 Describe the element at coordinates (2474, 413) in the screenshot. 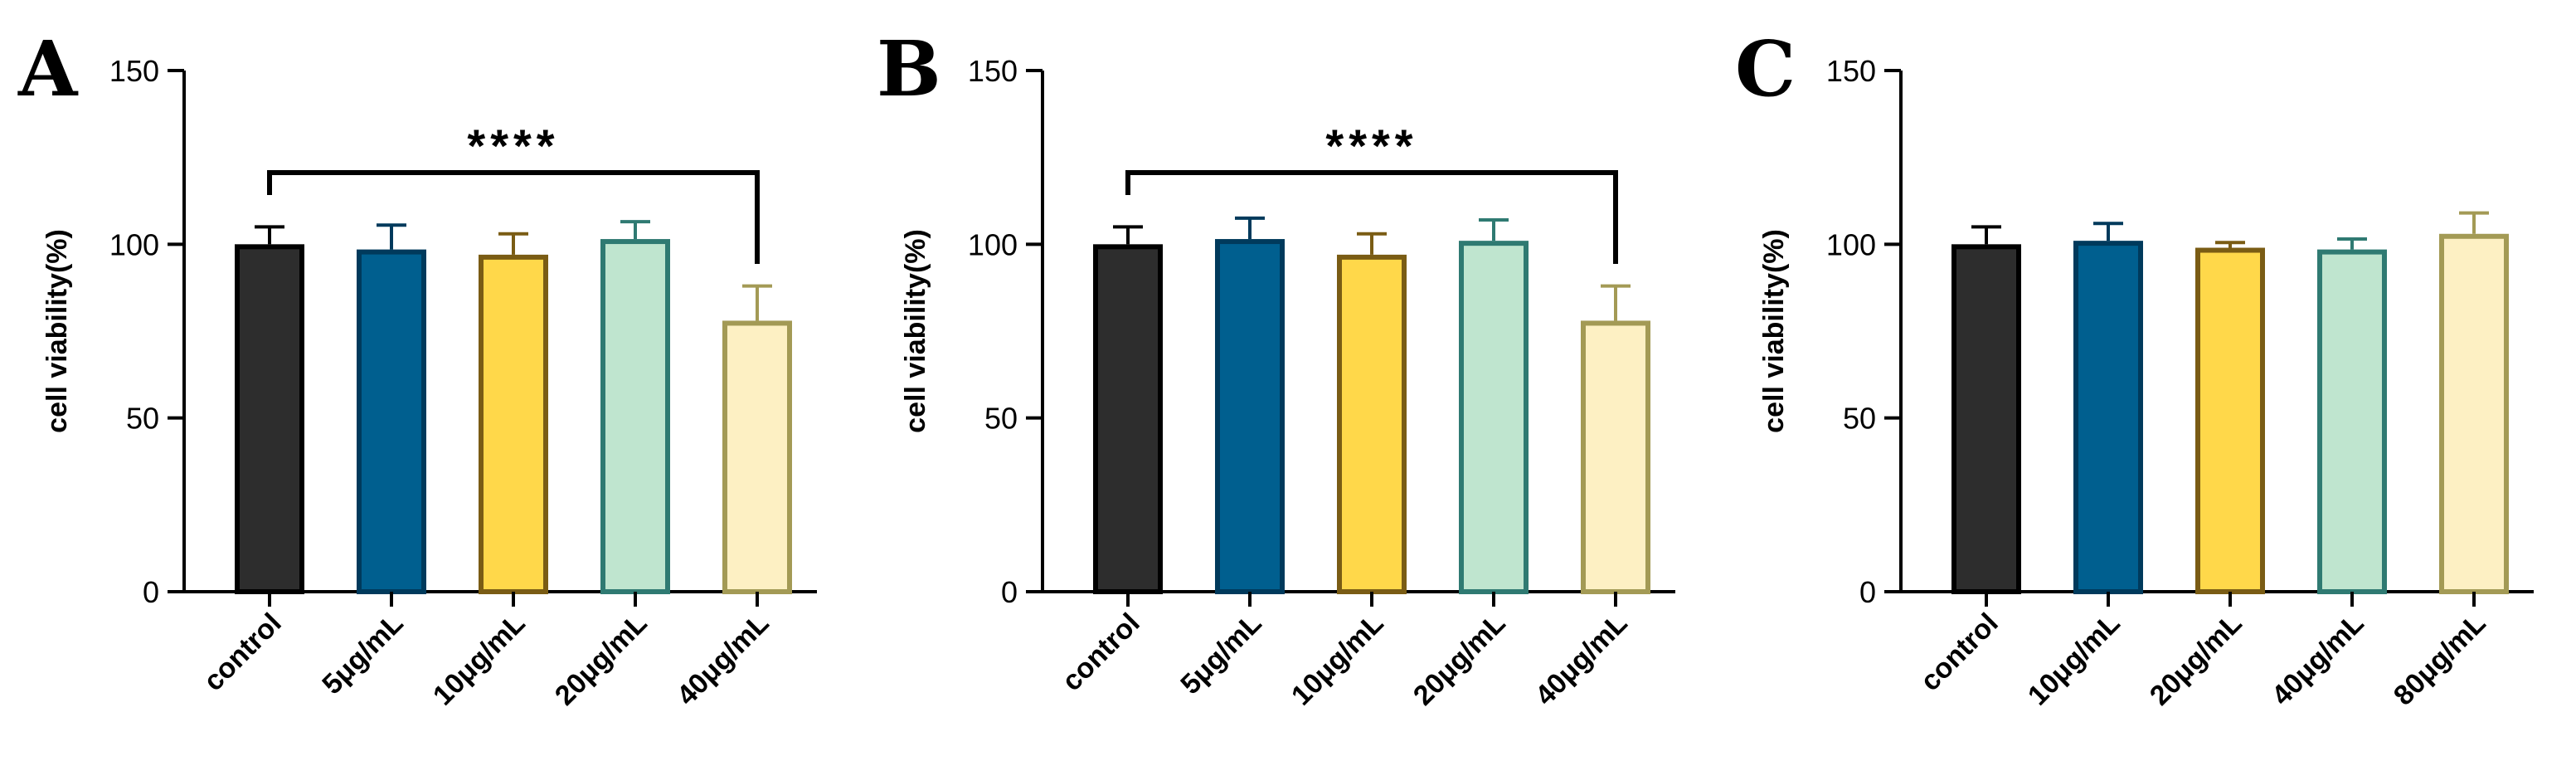

I see `bar-80μg/mL` at that location.